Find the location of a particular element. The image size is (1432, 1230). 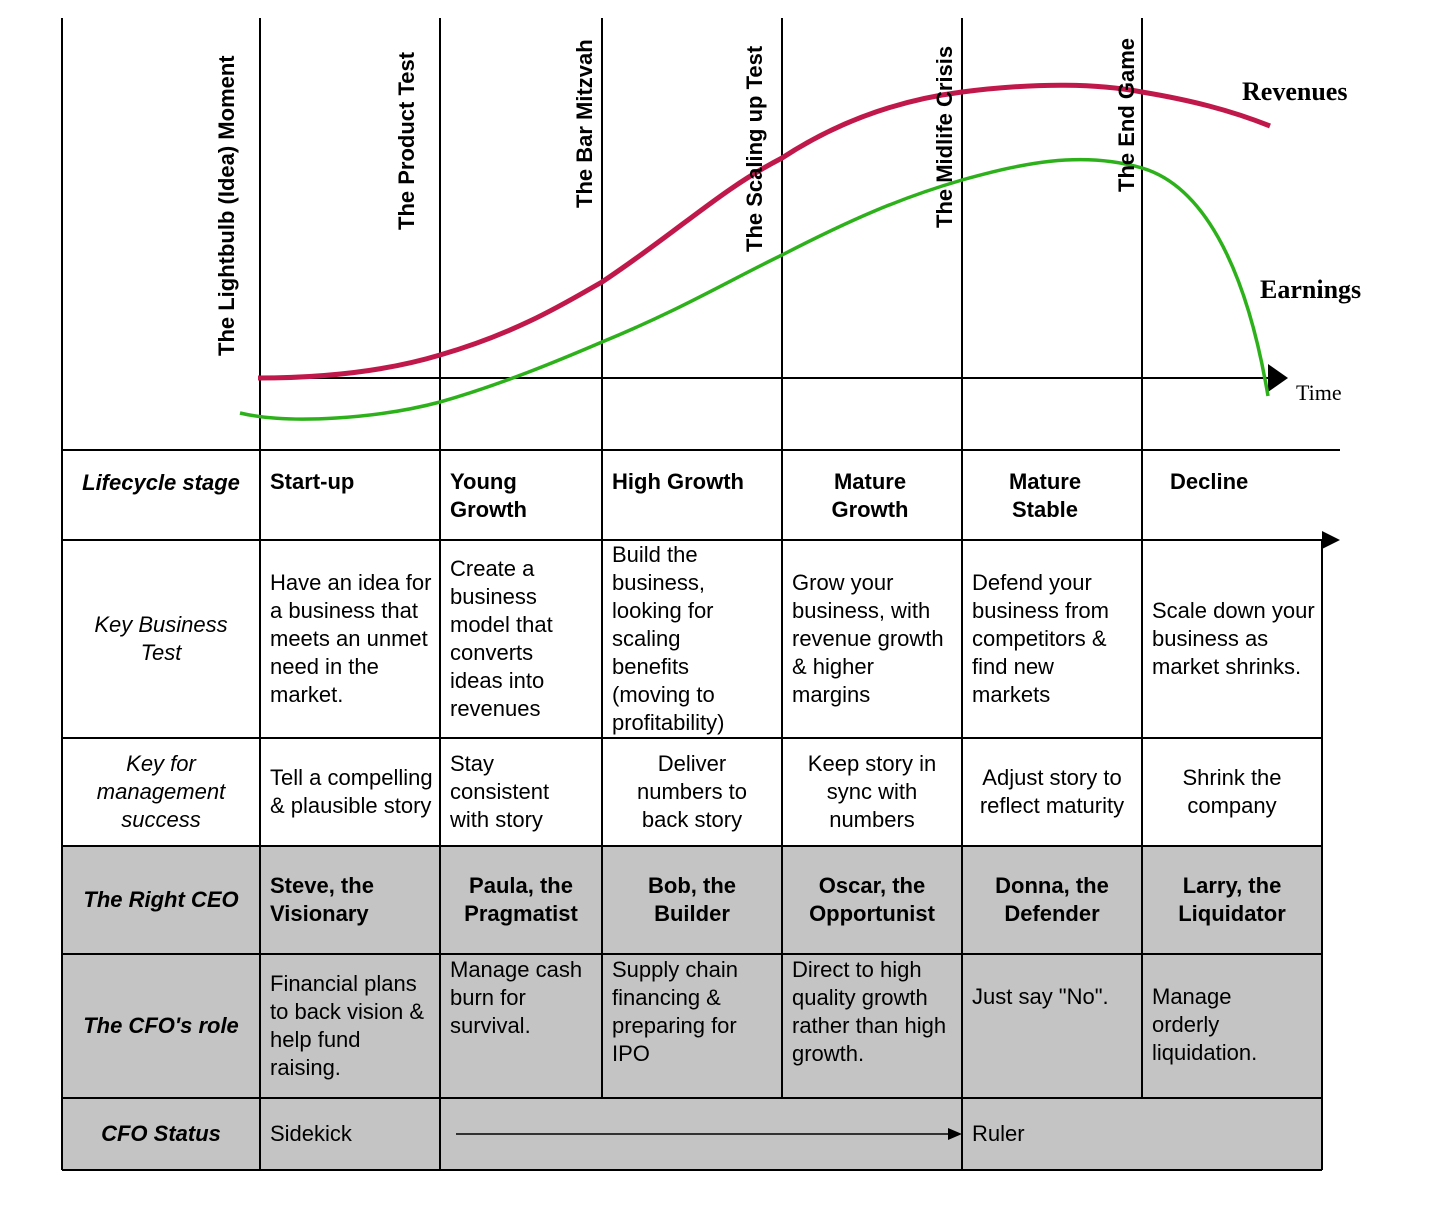

cfo-status-start: Sidekick is located at coordinates (311, 1133).